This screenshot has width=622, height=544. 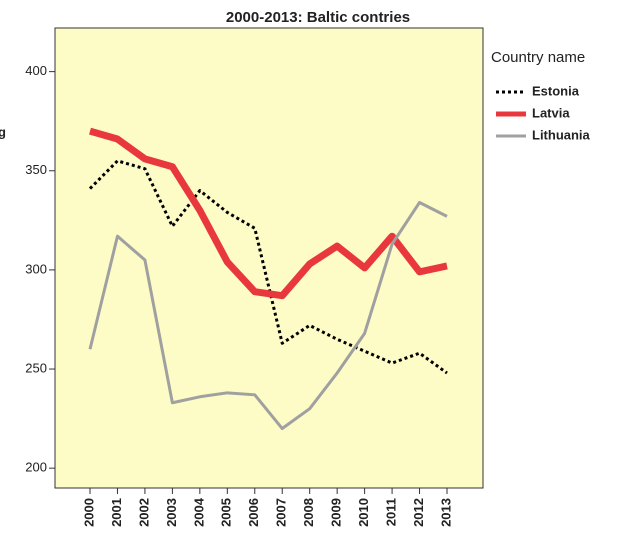 What do you see at coordinates (308, 512) in the screenshot?
I see `x-tick-label: 2008` at bounding box center [308, 512].